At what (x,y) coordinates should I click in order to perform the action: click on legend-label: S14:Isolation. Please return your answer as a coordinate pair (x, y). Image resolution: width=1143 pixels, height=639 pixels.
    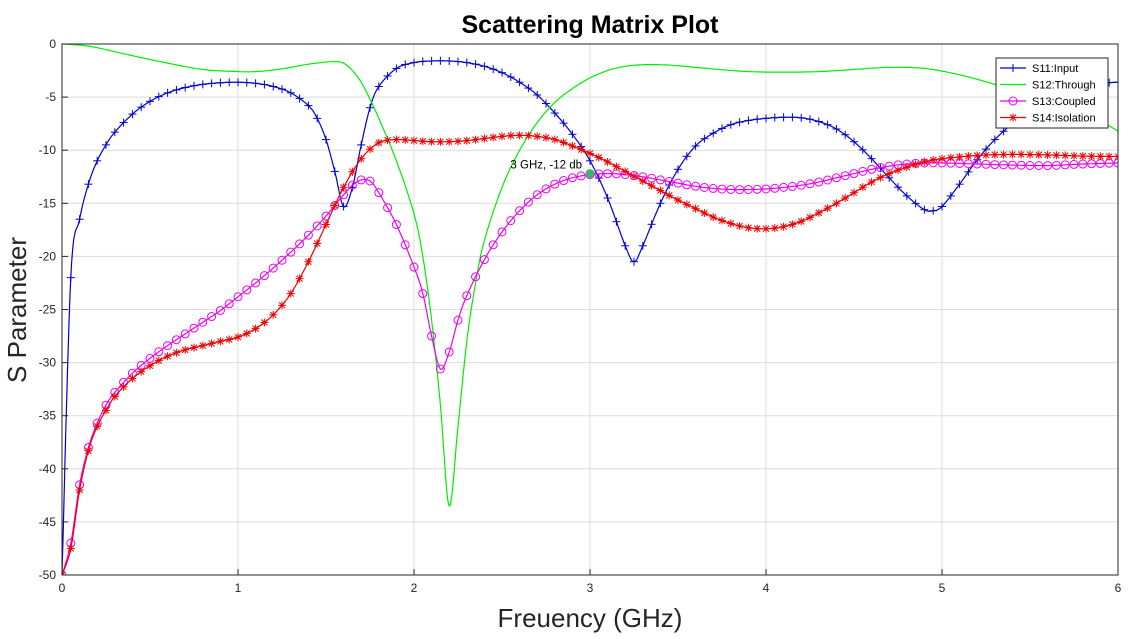
    Looking at the image, I should click on (1064, 119).